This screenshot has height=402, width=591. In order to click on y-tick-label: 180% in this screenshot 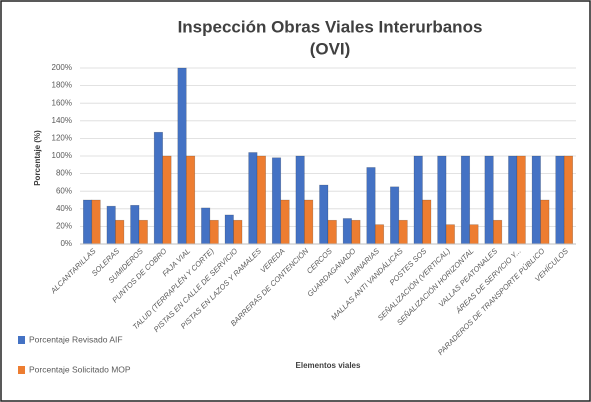, I will do `click(62, 85)`.